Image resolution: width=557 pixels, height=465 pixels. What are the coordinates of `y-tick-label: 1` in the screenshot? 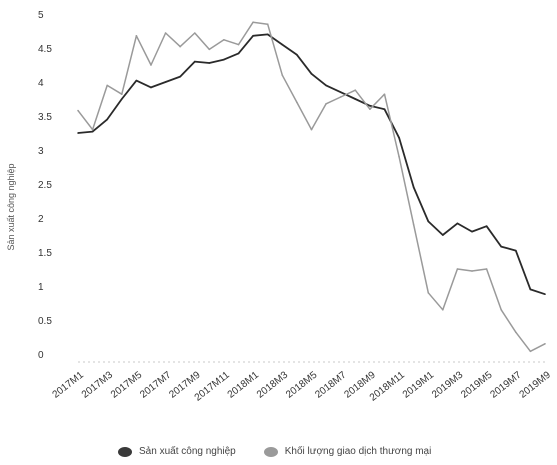 It's located at (41, 287).